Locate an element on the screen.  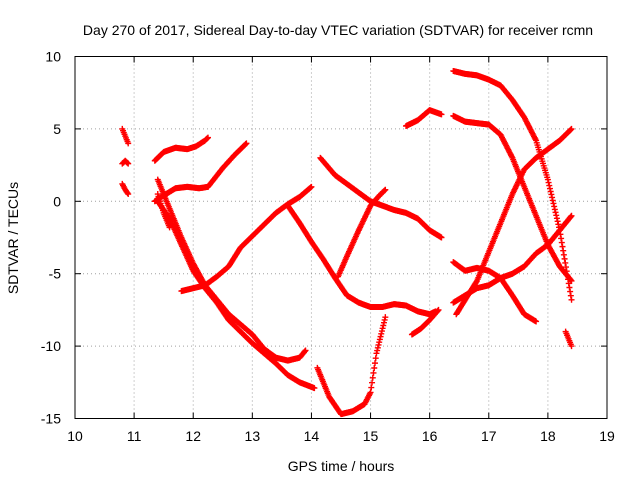
y-tick-label: 5 is located at coordinates (57, 129).